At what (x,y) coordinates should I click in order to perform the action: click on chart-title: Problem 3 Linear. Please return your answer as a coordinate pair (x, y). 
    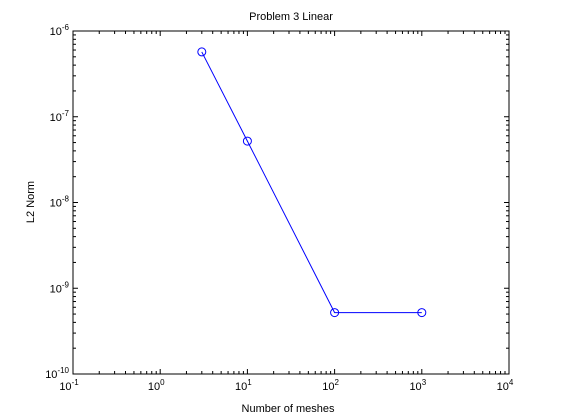
    Looking at the image, I should click on (291, 17).